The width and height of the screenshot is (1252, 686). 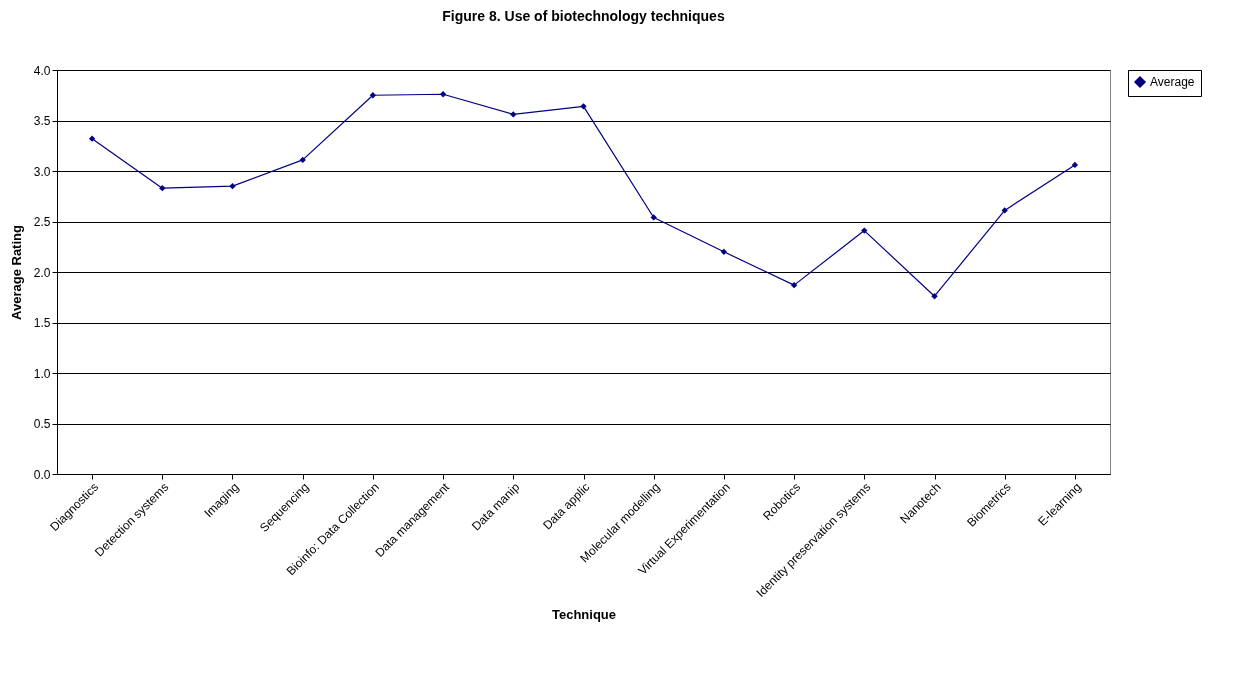 I want to click on y-tick-label: 0.5, so click(x=42, y=424).